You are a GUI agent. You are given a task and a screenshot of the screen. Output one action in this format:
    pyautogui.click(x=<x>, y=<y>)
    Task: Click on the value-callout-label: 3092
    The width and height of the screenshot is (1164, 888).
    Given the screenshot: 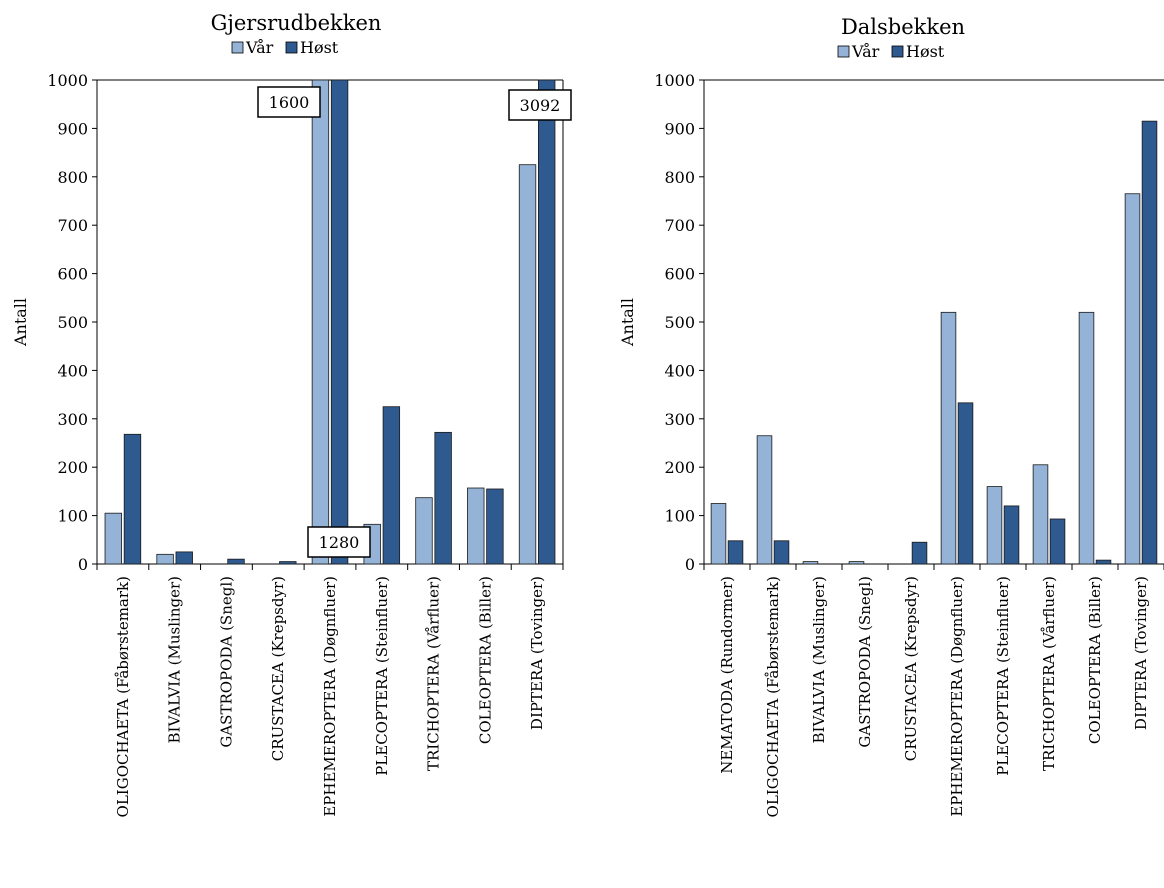 What is the action you would take?
    pyautogui.click(x=540, y=105)
    